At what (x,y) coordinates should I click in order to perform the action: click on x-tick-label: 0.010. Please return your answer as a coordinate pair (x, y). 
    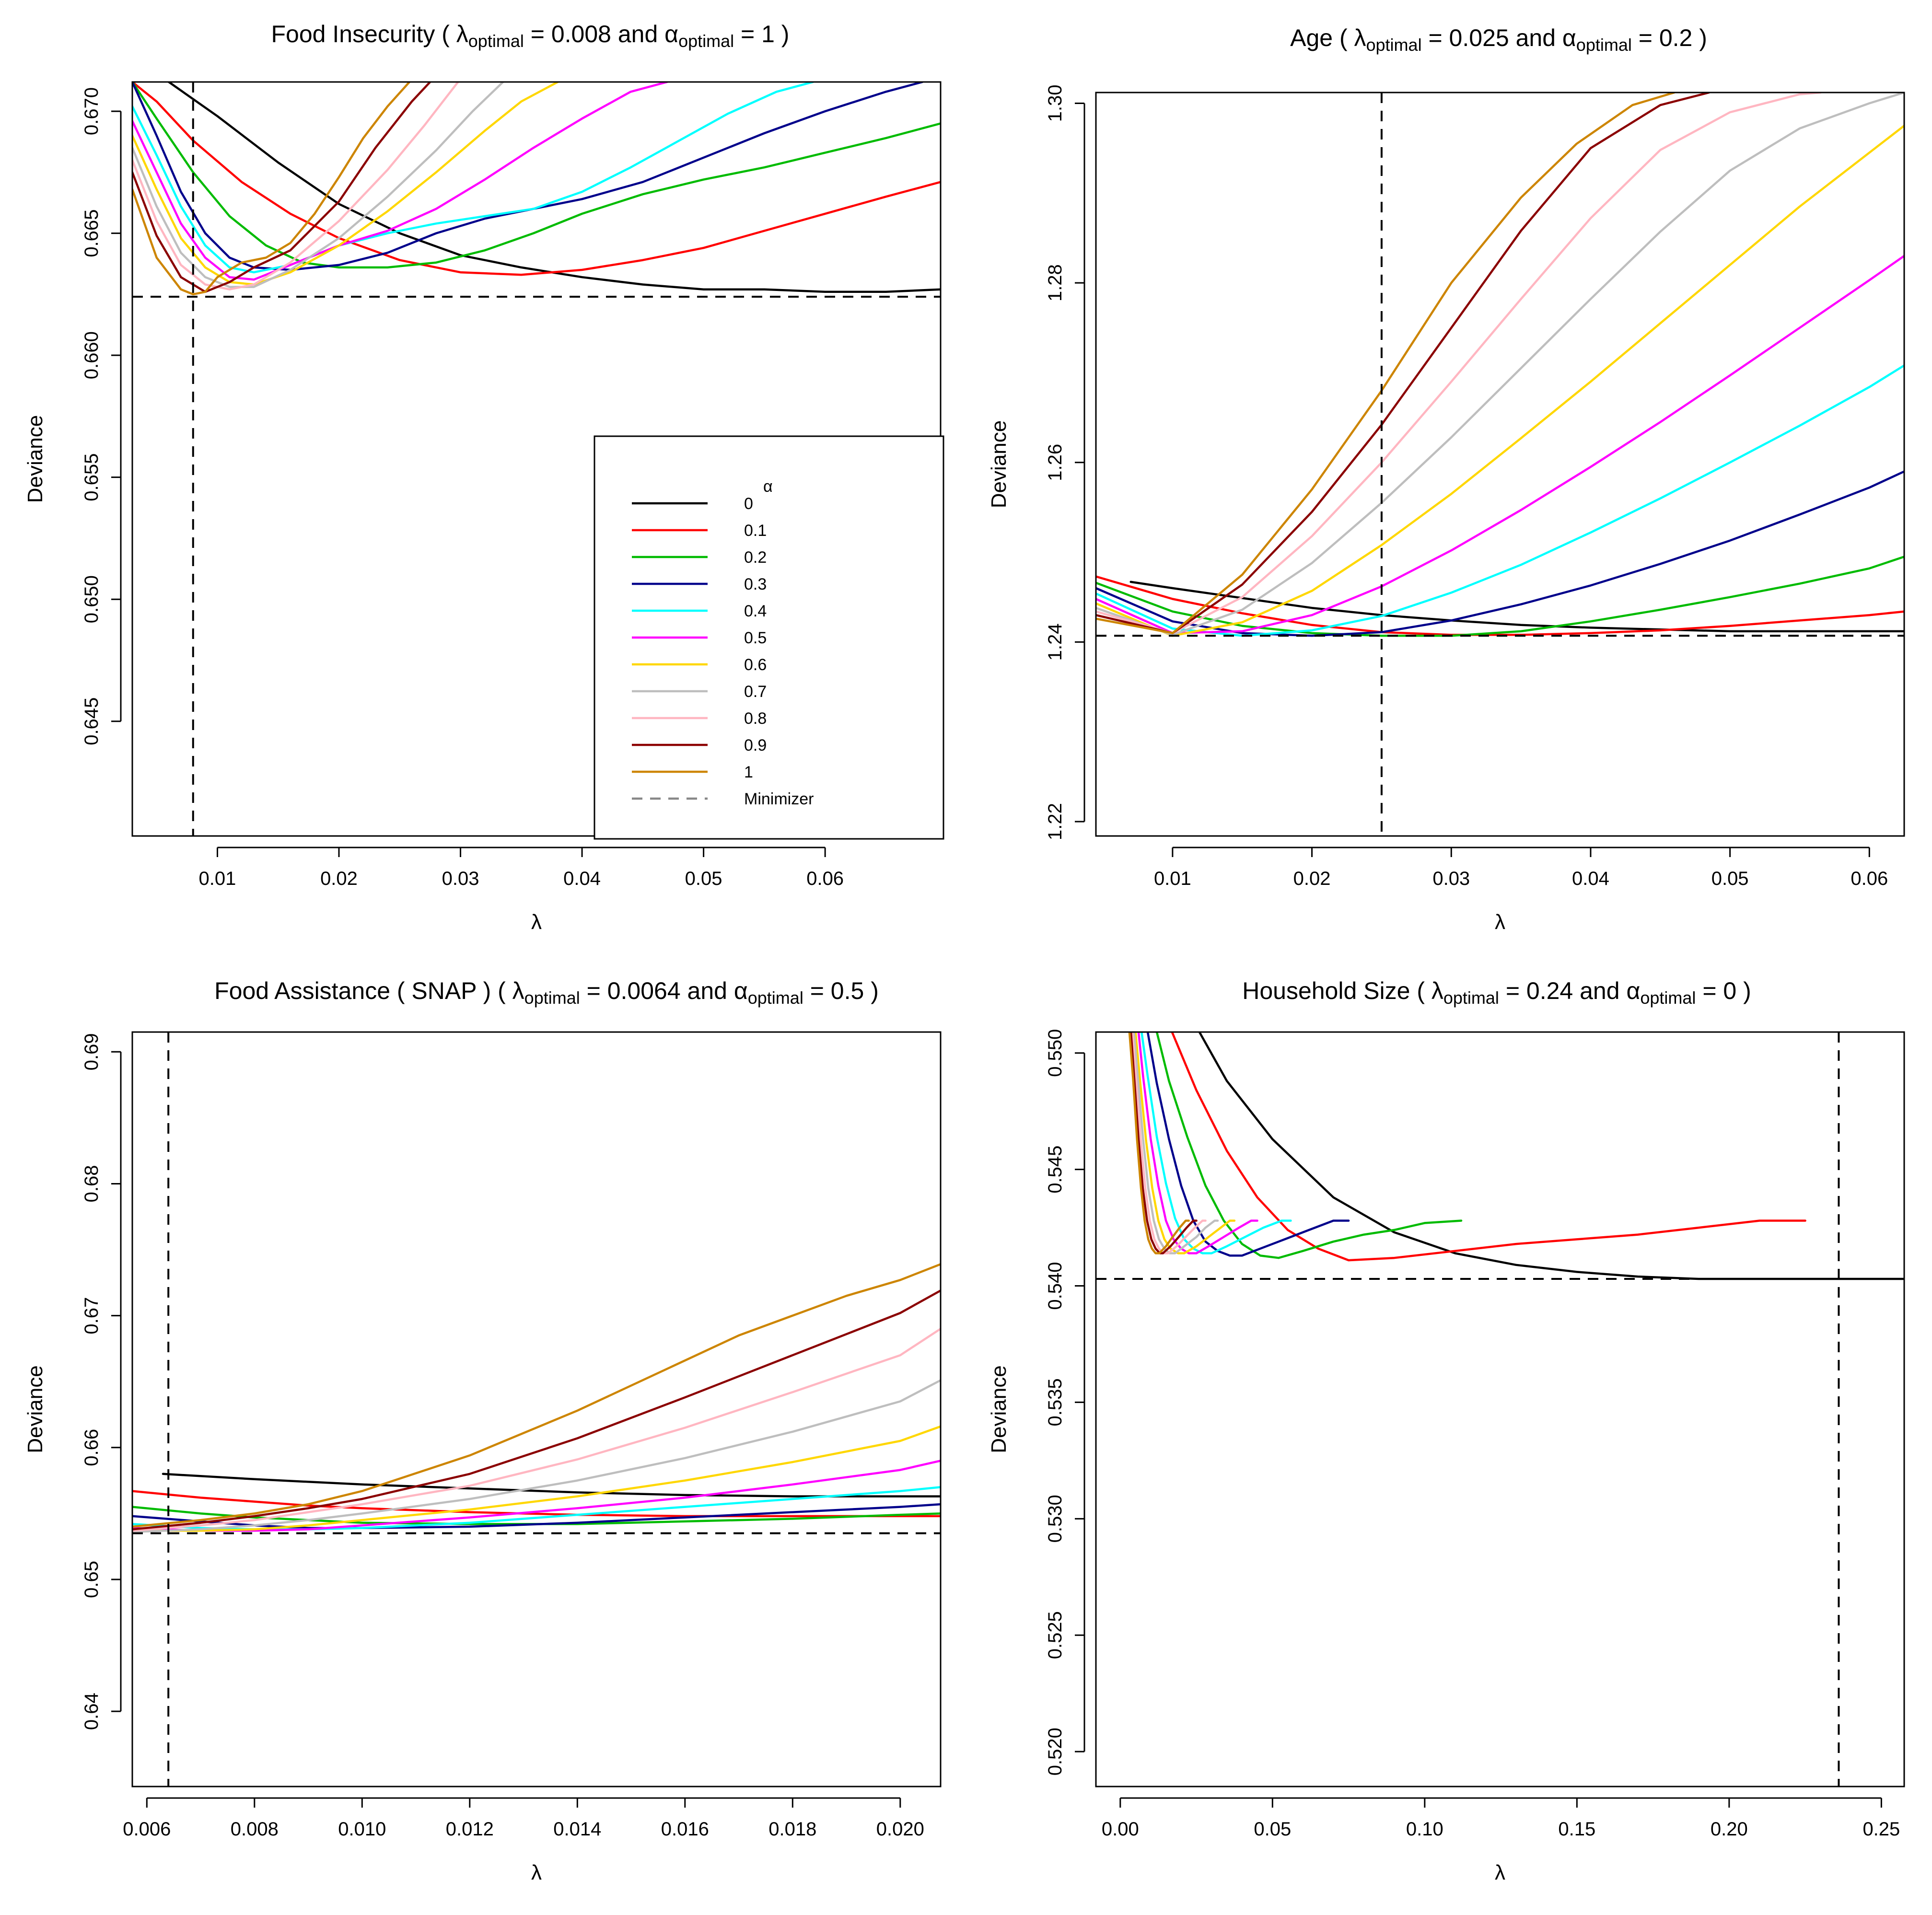
    Looking at the image, I should click on (362, 1830).